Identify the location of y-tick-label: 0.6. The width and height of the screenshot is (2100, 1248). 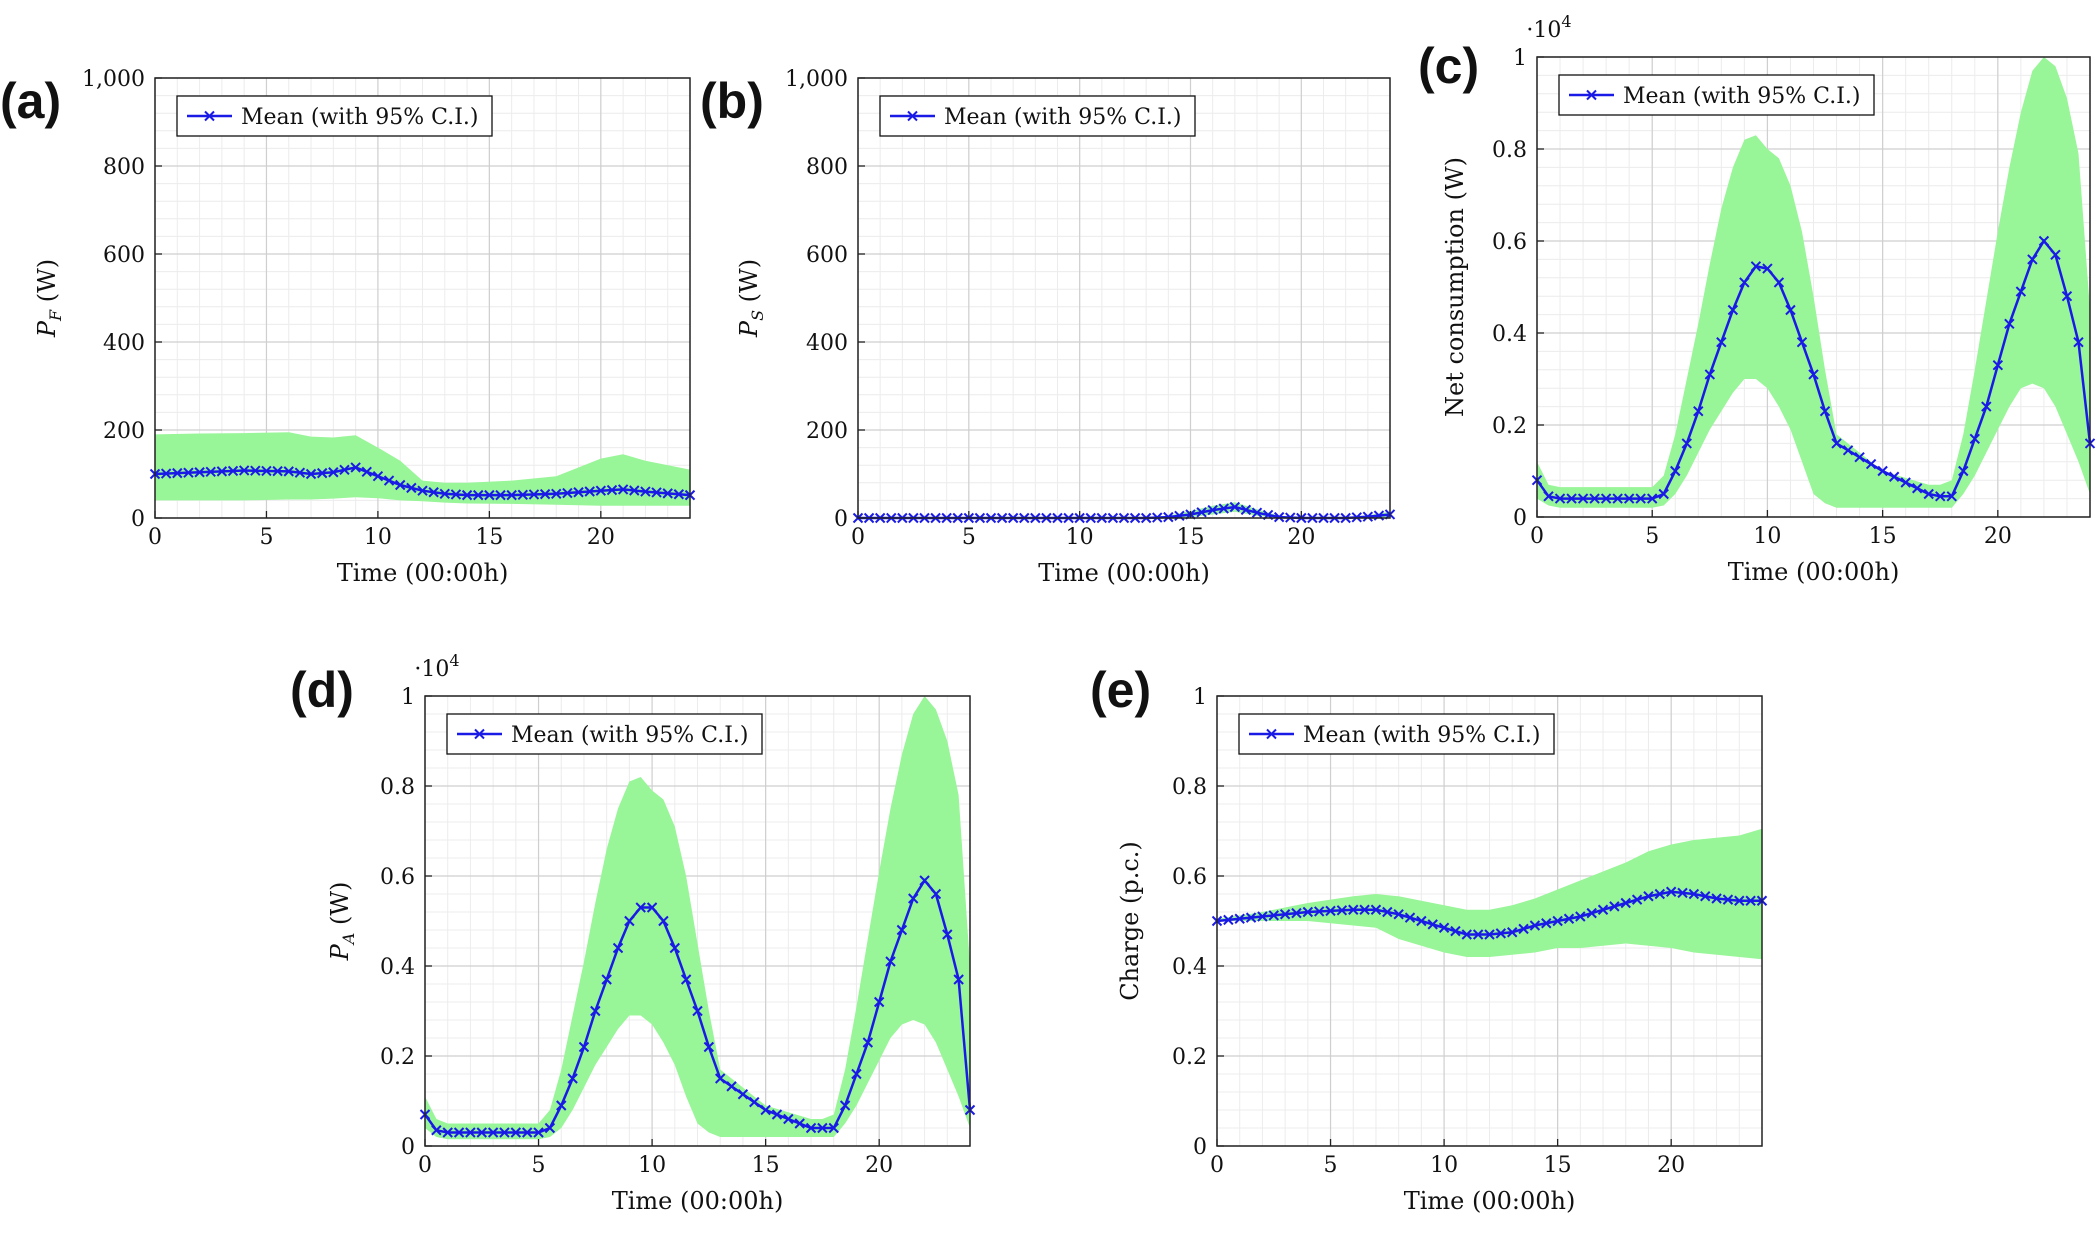
(1509, 242).